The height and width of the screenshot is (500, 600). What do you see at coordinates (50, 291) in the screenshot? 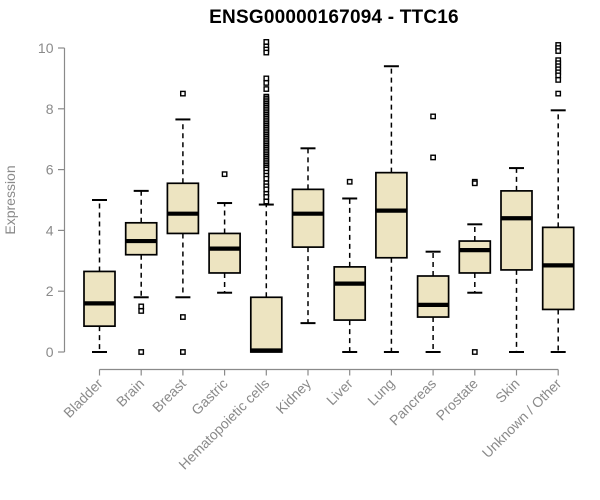
I see `y-axis-tick-label: 2` at bounding box center [50, 291].